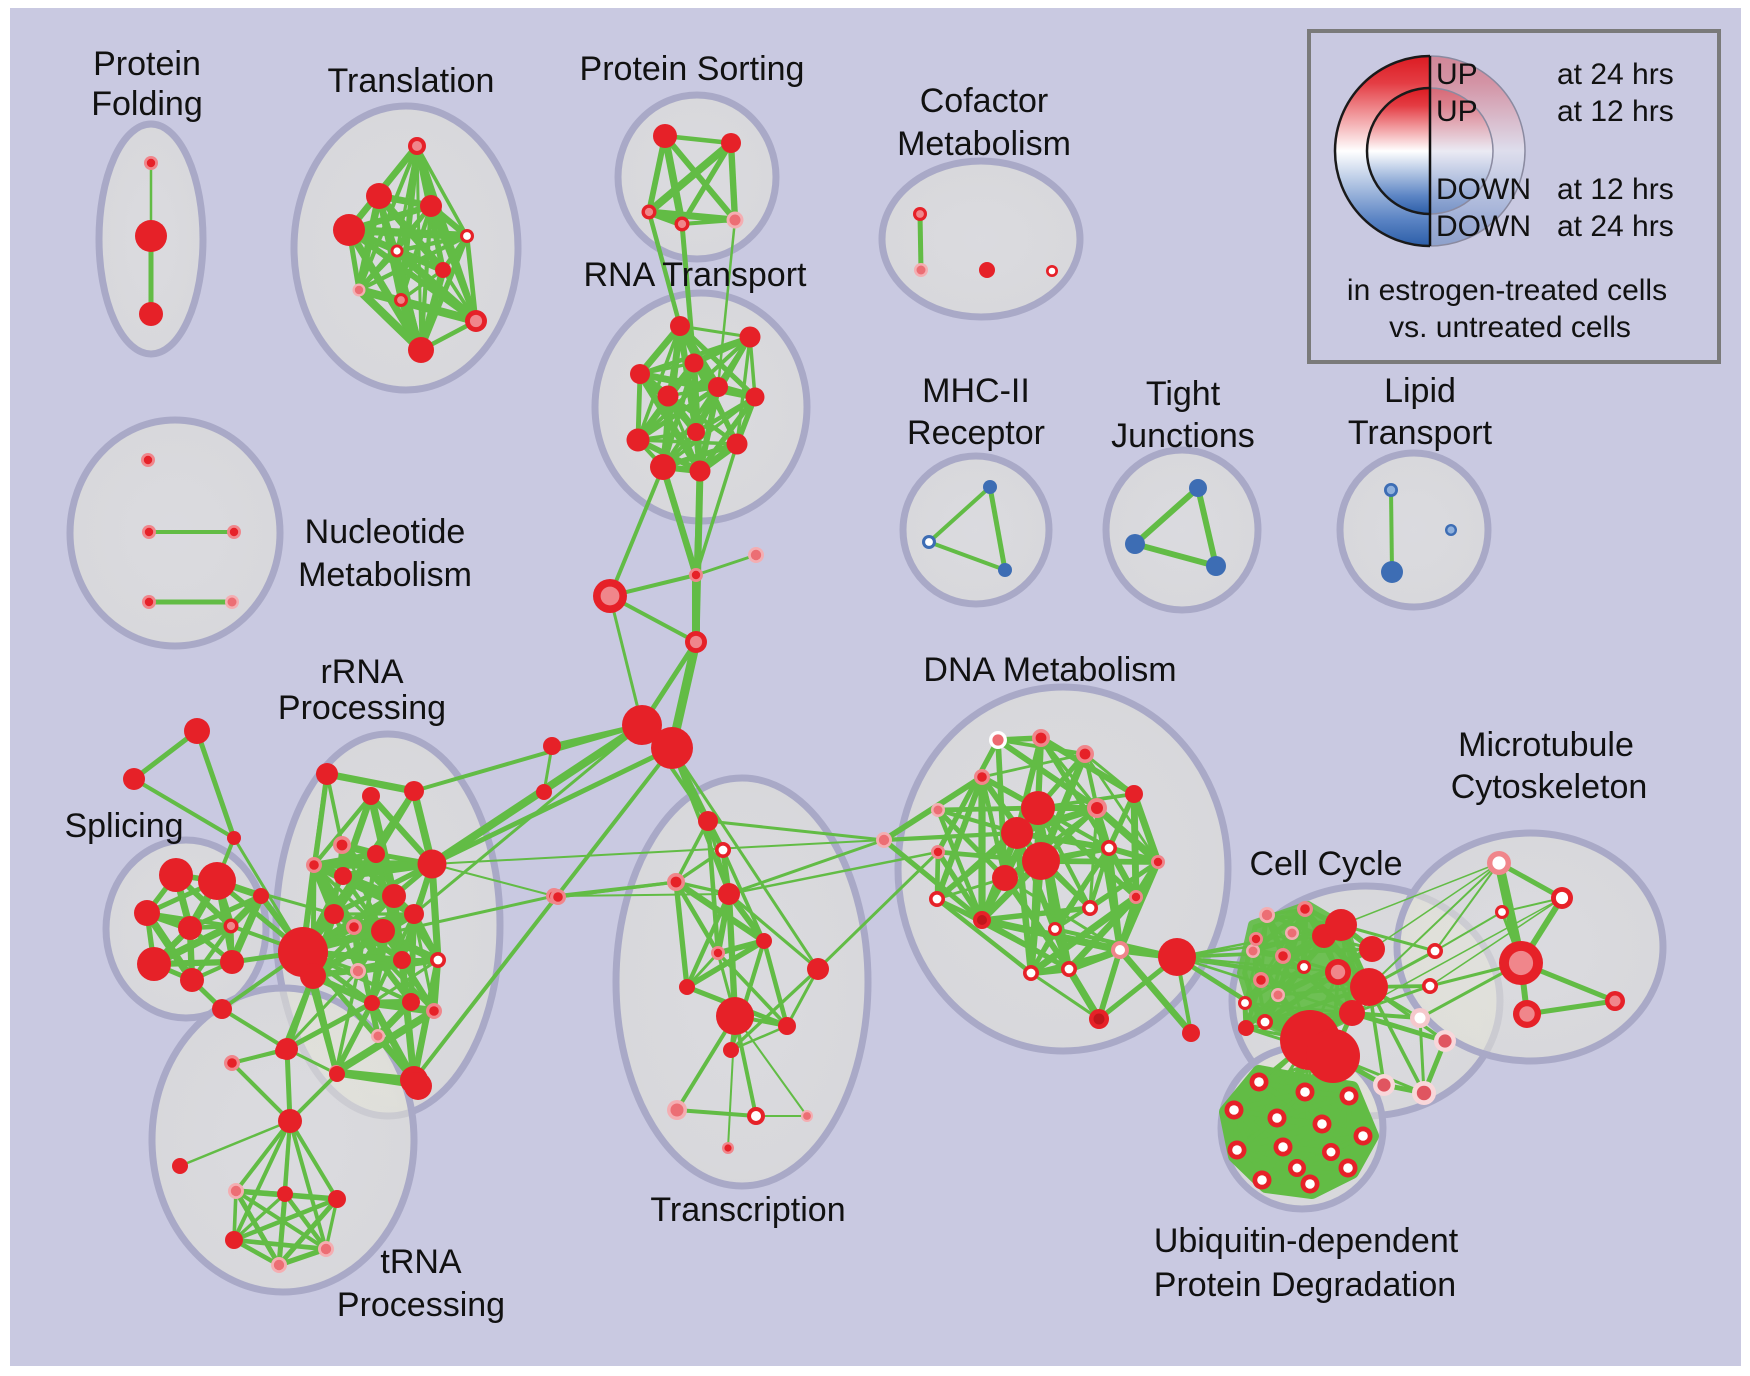 The height and width of the screenshot is (1376, 1750). I want to click on svg-text: RNA Transport, so click(696, 275).